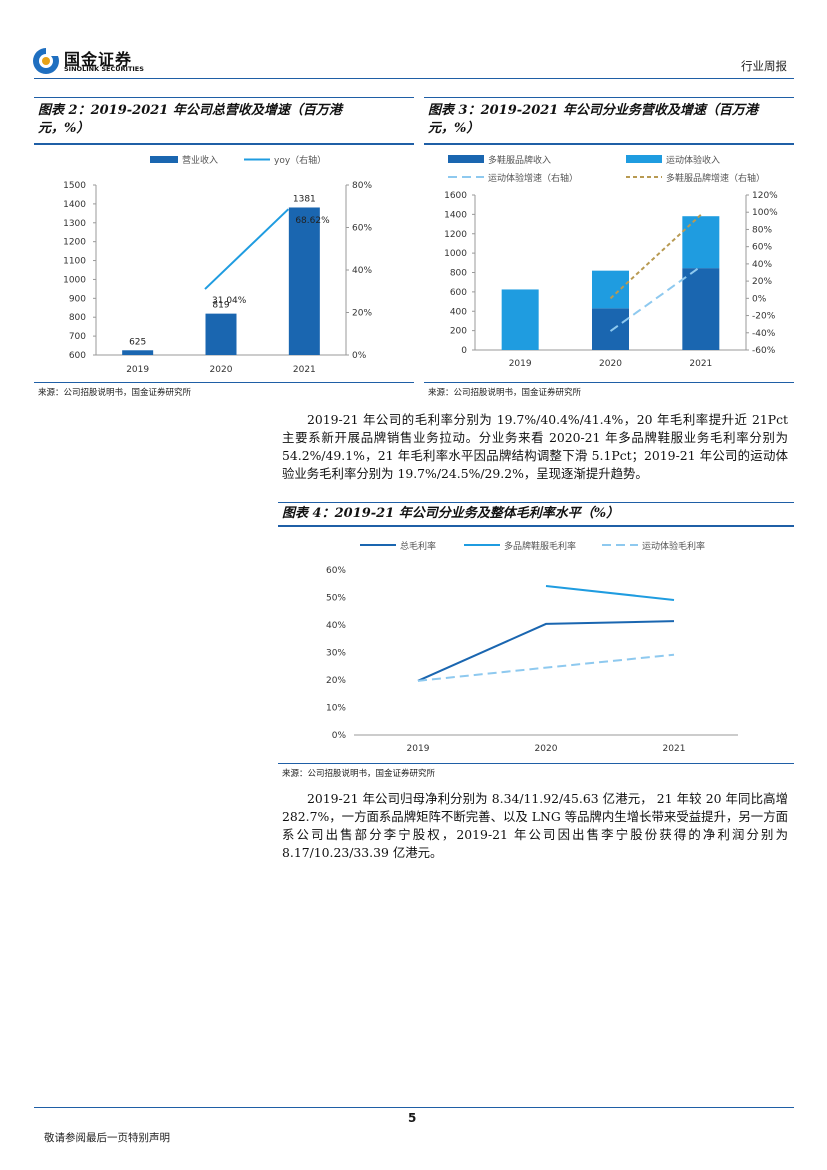  What do you see at coordinates (414, 1107) in the screenshot?
I see `footer-divider` at bounding box center [414, 1107].